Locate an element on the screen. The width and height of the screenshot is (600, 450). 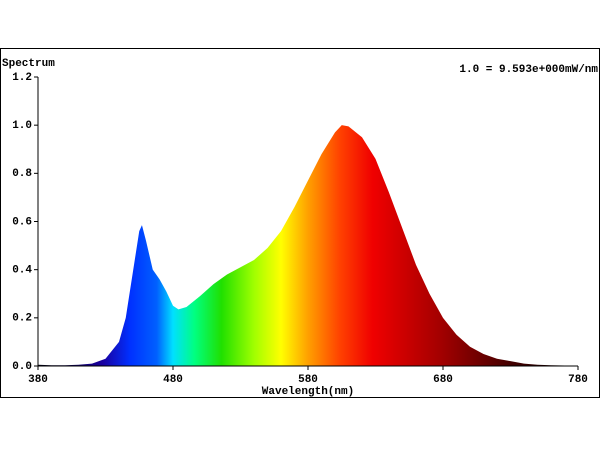
annotation: 1.0 = 9.593e+000mW/nm is located at coordinates (528, 70).